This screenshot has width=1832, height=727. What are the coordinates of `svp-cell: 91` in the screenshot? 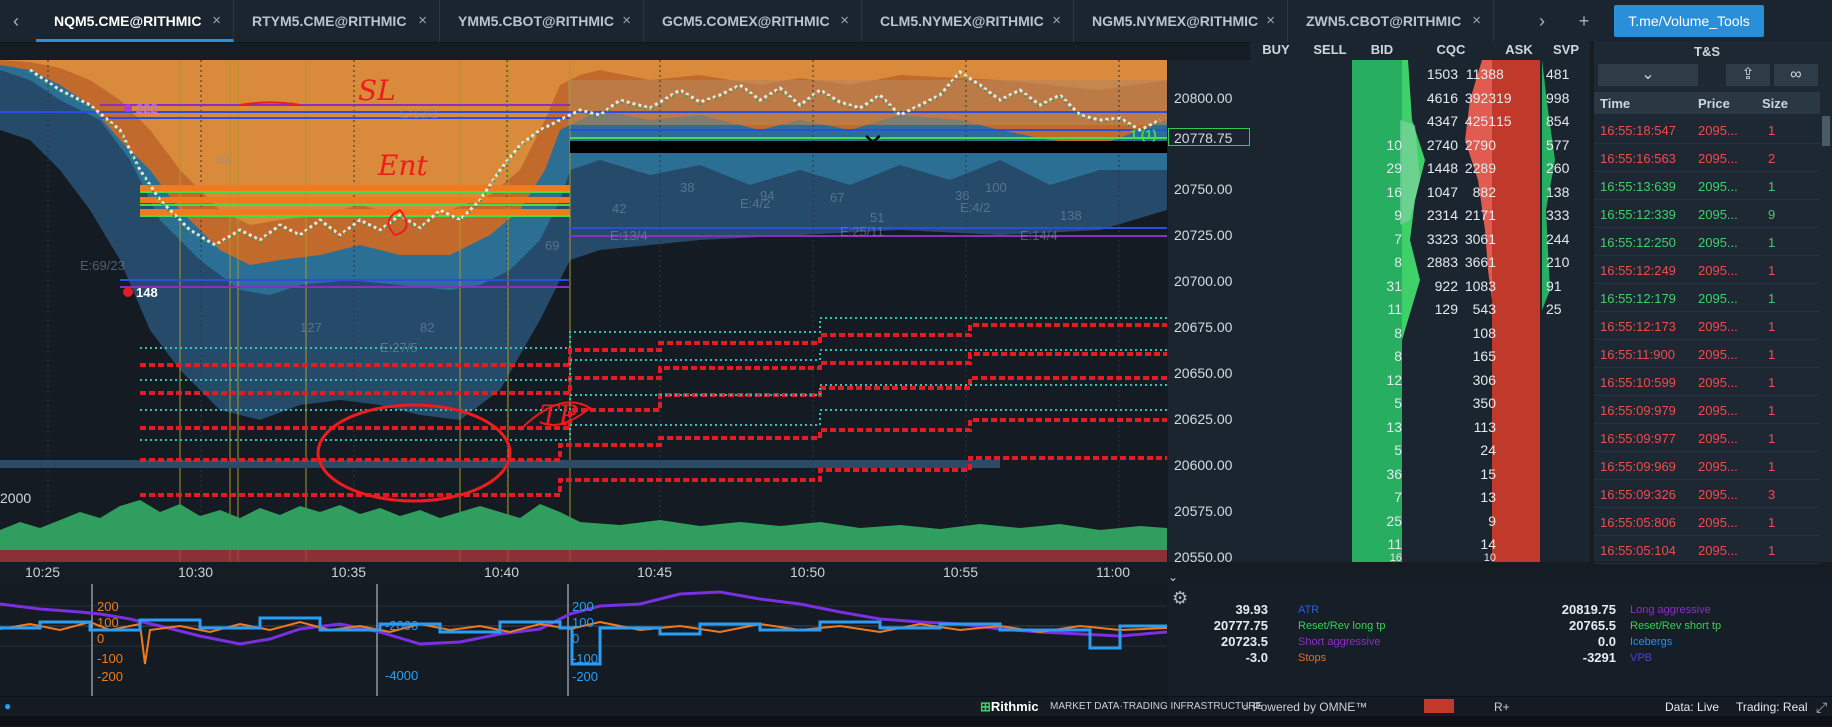 It's located at (1554, 286).